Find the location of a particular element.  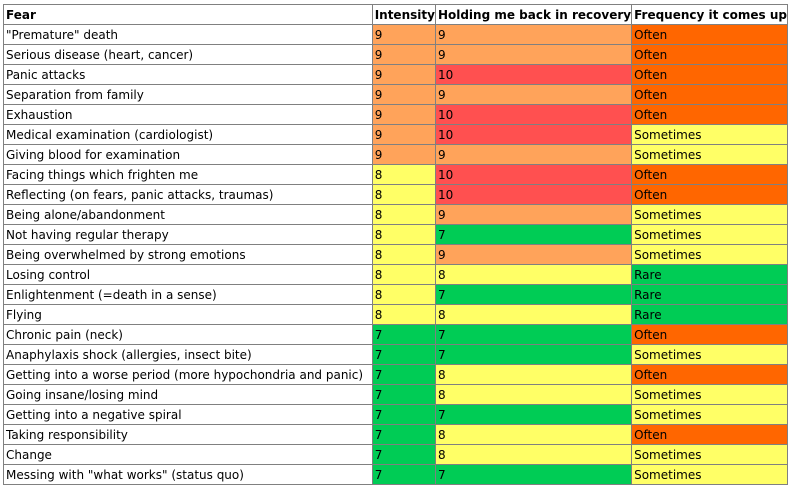

fear-cell: Exhaustion is located at coordinates (188, 114).